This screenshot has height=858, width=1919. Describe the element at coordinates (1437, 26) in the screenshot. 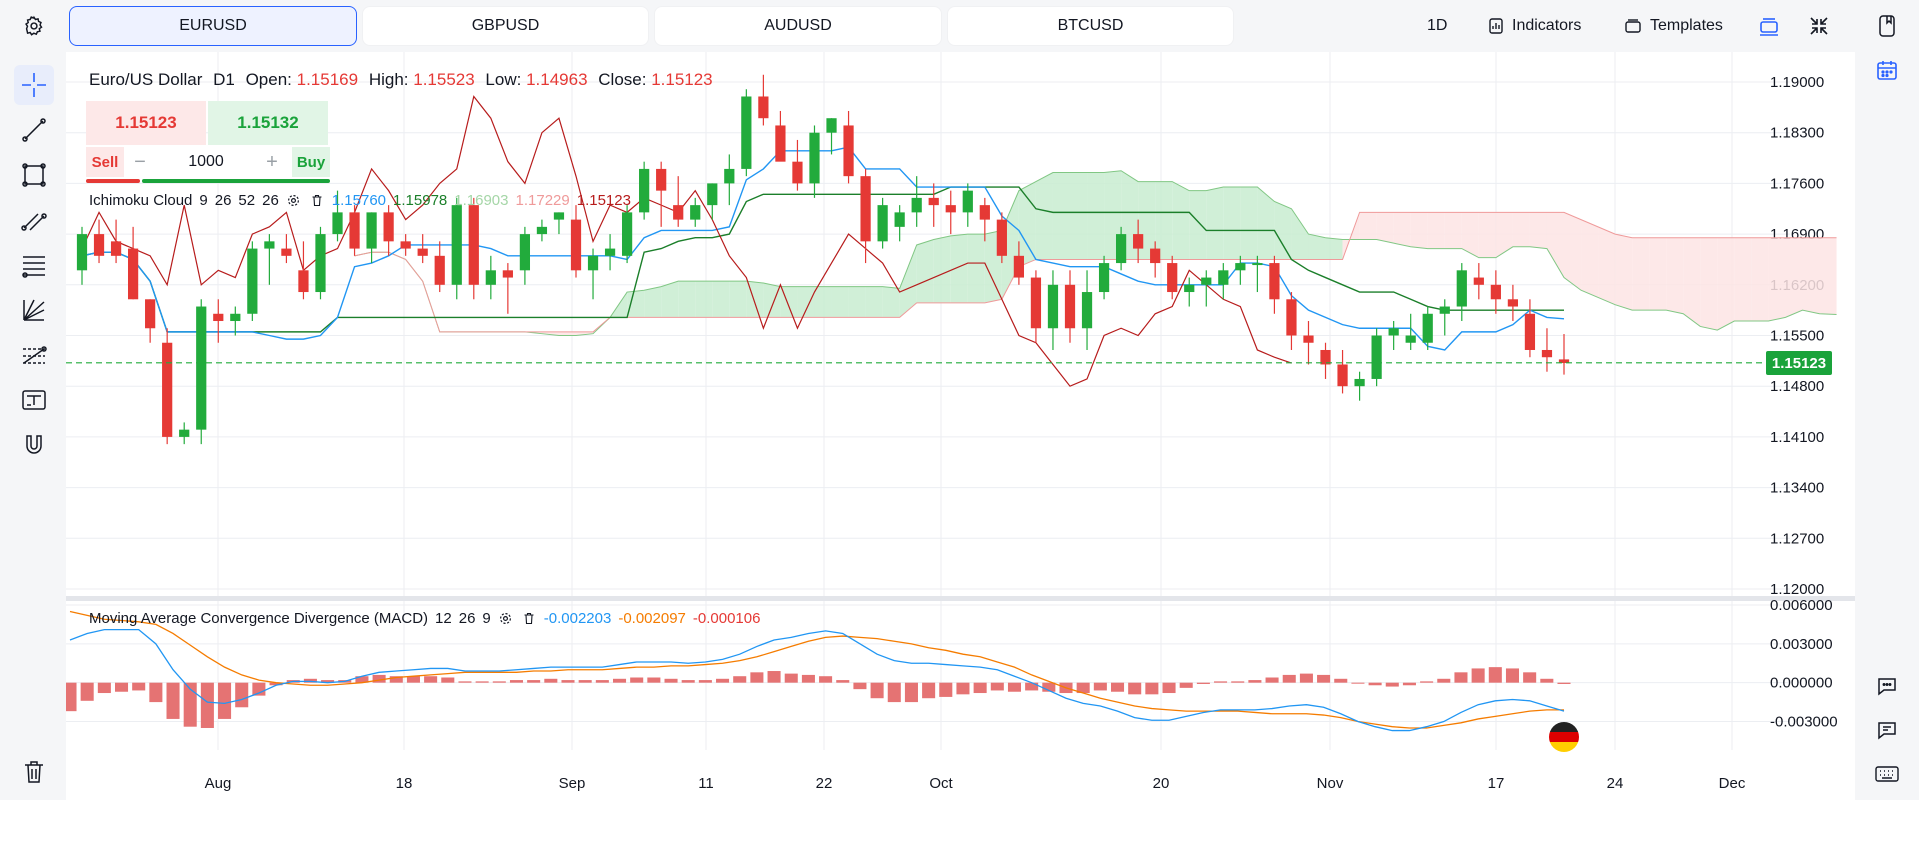

I see `timeframe-button: 1D` at that location.